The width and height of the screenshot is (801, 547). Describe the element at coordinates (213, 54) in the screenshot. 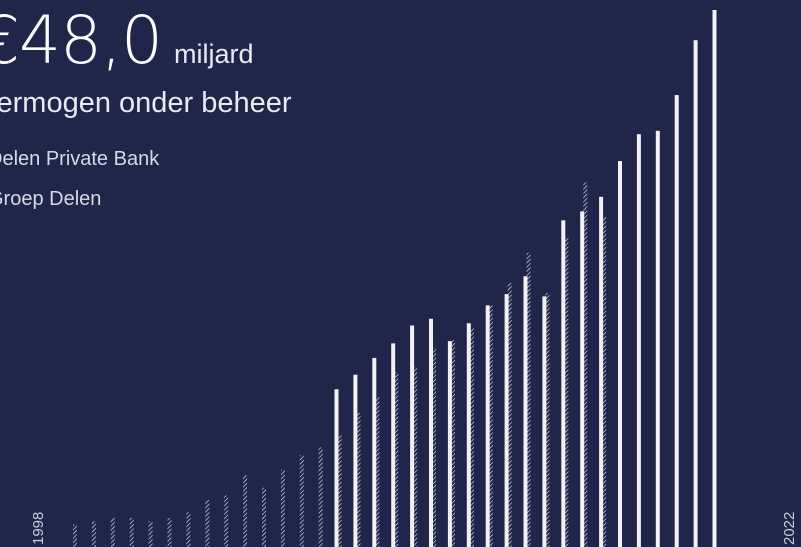

I see `total-aum-unit: miljard` at that location.